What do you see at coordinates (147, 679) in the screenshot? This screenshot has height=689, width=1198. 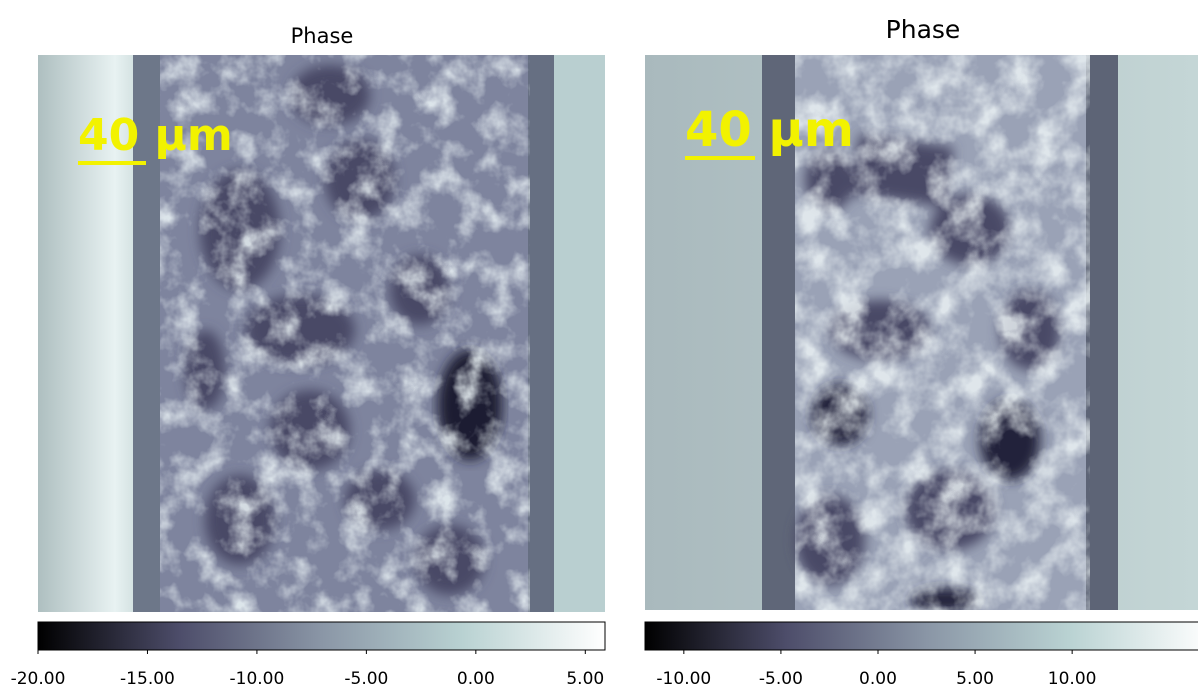 I see `colorbar-tick-label: -15.00` at bounding box center [147, 679].